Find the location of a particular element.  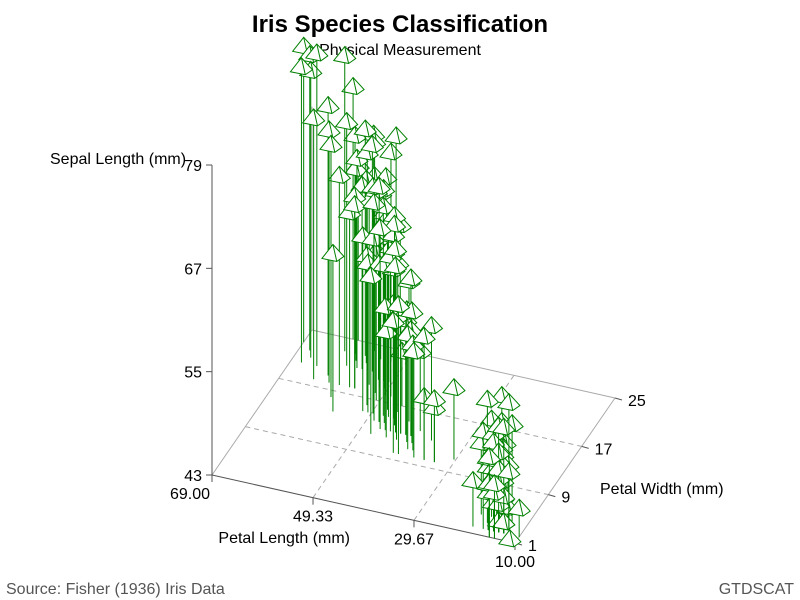

petal-length-axis-line is located at coordinates (363, 509).